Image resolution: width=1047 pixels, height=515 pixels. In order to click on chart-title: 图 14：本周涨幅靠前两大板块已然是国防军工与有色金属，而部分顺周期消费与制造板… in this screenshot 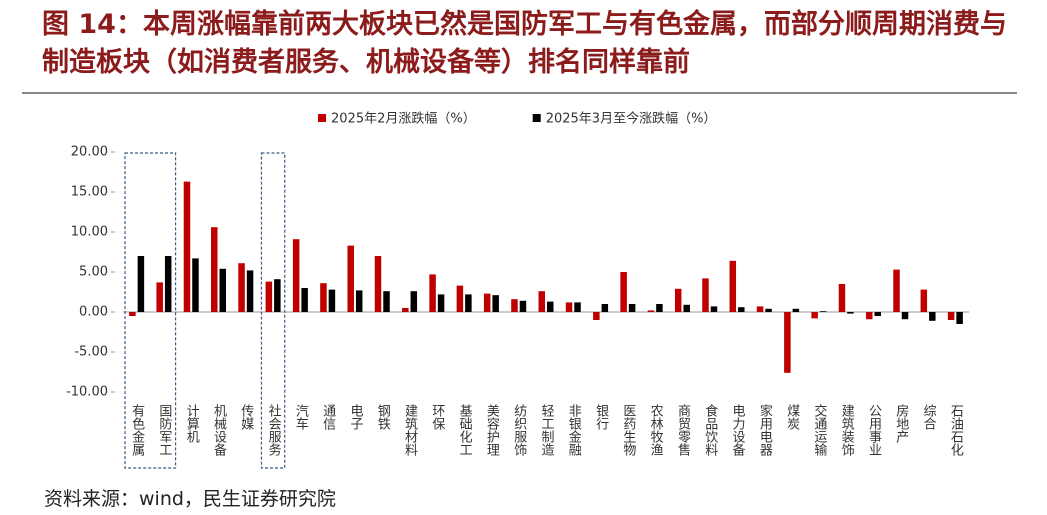, I will do `click(524, 43)`.